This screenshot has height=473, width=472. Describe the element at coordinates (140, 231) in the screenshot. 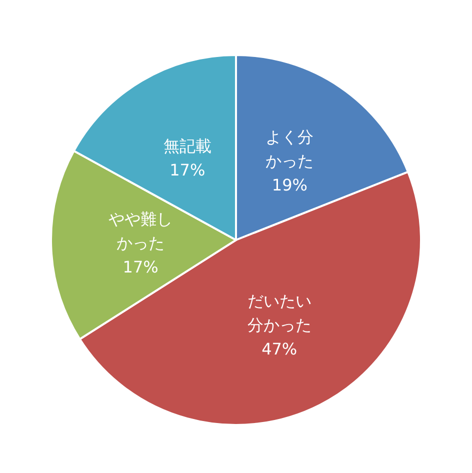

I see `slice-label: やや難しかった` at that location.